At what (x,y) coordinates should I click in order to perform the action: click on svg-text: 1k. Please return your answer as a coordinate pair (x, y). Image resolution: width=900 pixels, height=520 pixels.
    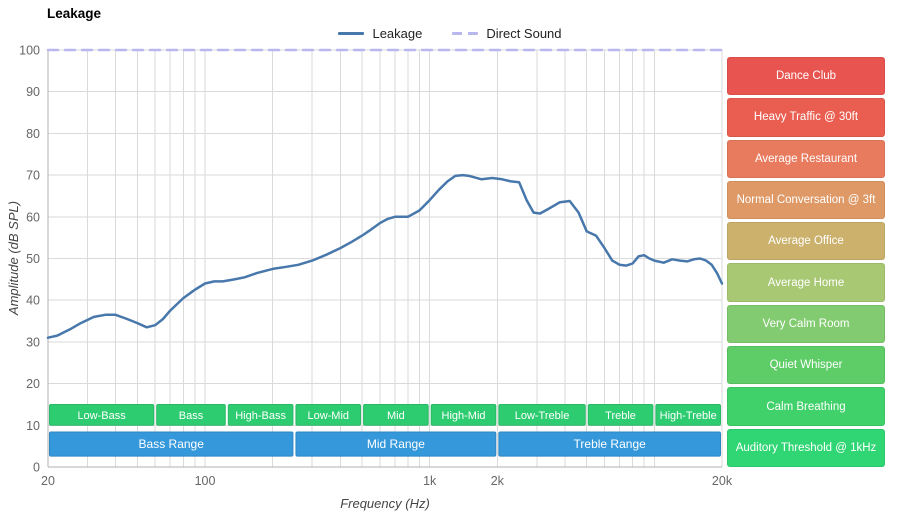
    Looking at the image, I should click on (430, 481).